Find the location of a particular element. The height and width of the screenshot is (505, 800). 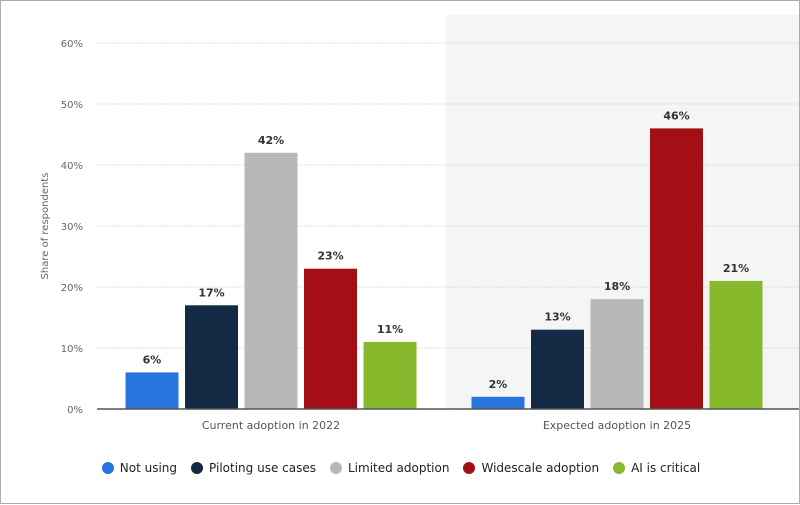

data-label: 18% is located at coordinates (617, 286).